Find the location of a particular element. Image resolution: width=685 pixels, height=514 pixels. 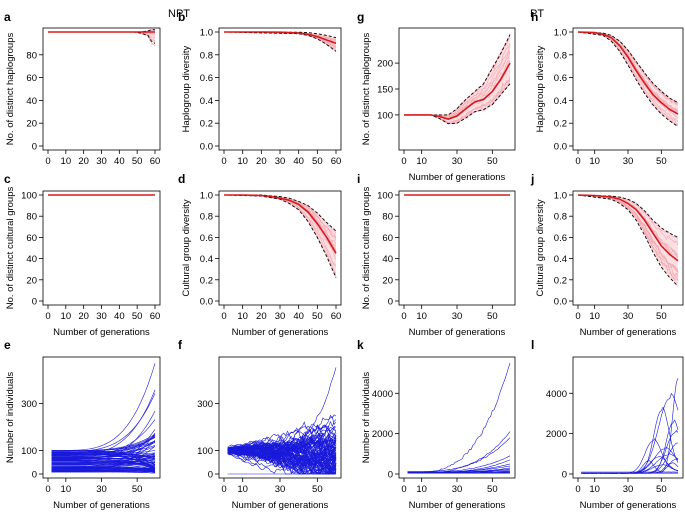

panel-letter: d is located at coordinates (181, 179).